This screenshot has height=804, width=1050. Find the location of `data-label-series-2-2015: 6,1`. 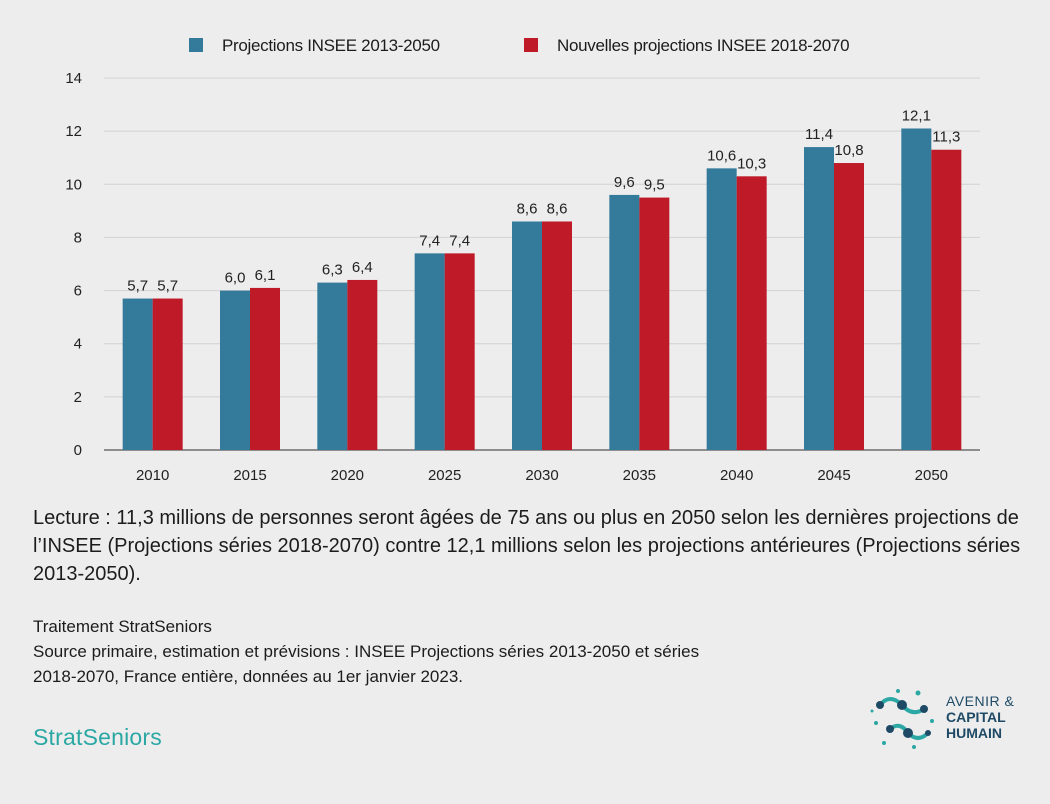

data-label-series-2-2015: 6,1 is located at coordinates (265, 275).